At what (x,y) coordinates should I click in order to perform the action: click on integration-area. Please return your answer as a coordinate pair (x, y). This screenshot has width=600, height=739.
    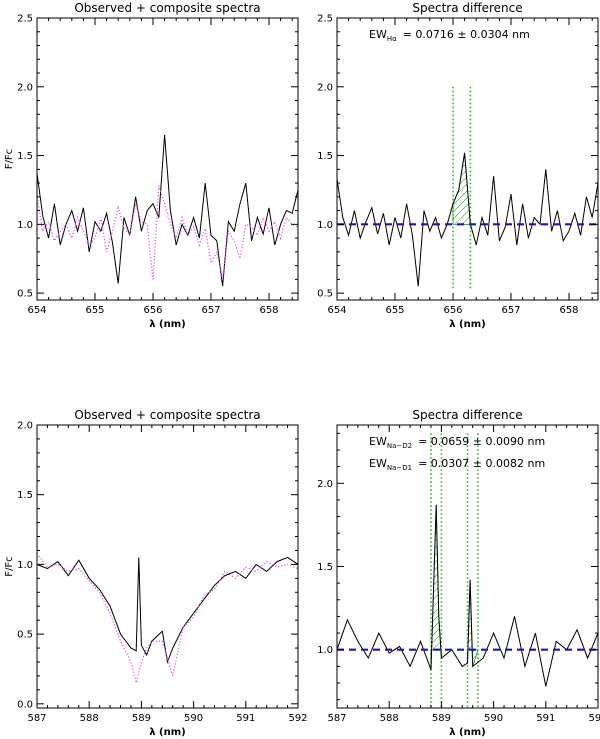
    Looking at the image, I should click on (436, 587).